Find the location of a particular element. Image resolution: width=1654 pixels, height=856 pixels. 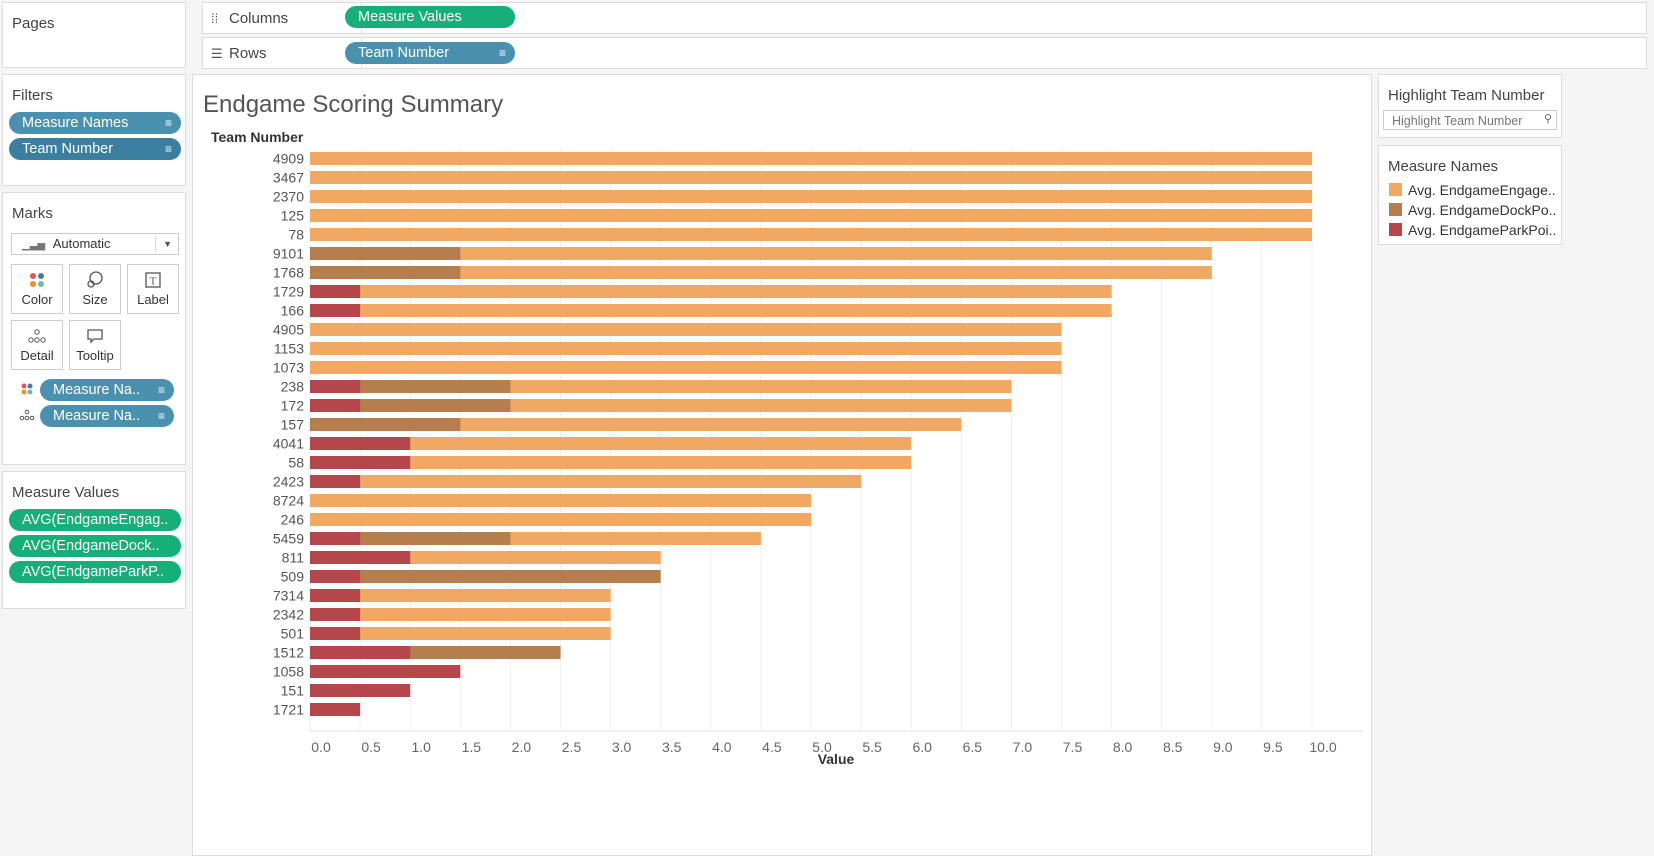

rows-label: ☰ Rows is located at coordinates (239, 53).